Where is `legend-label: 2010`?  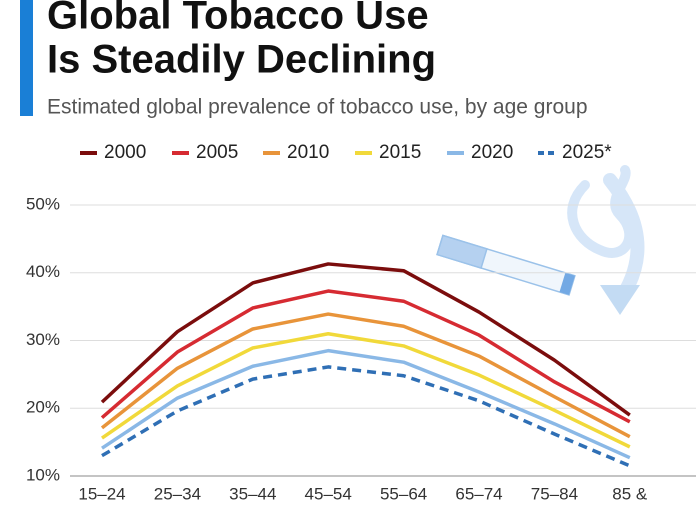
legend-label: 2010 is located at coordinates (308, 152).